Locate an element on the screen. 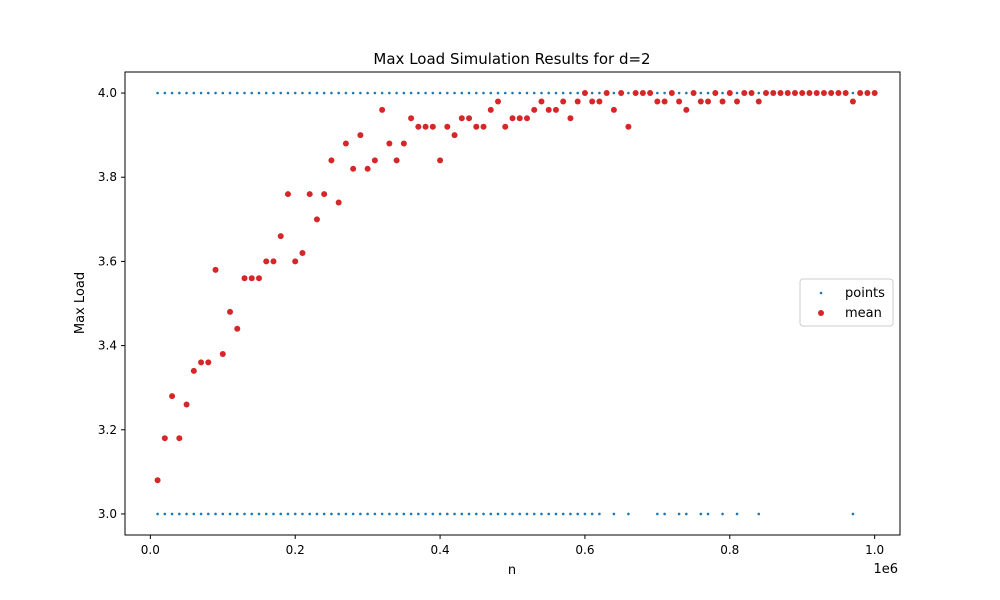  x-axis-label: n is located at coordinates (512, 570).